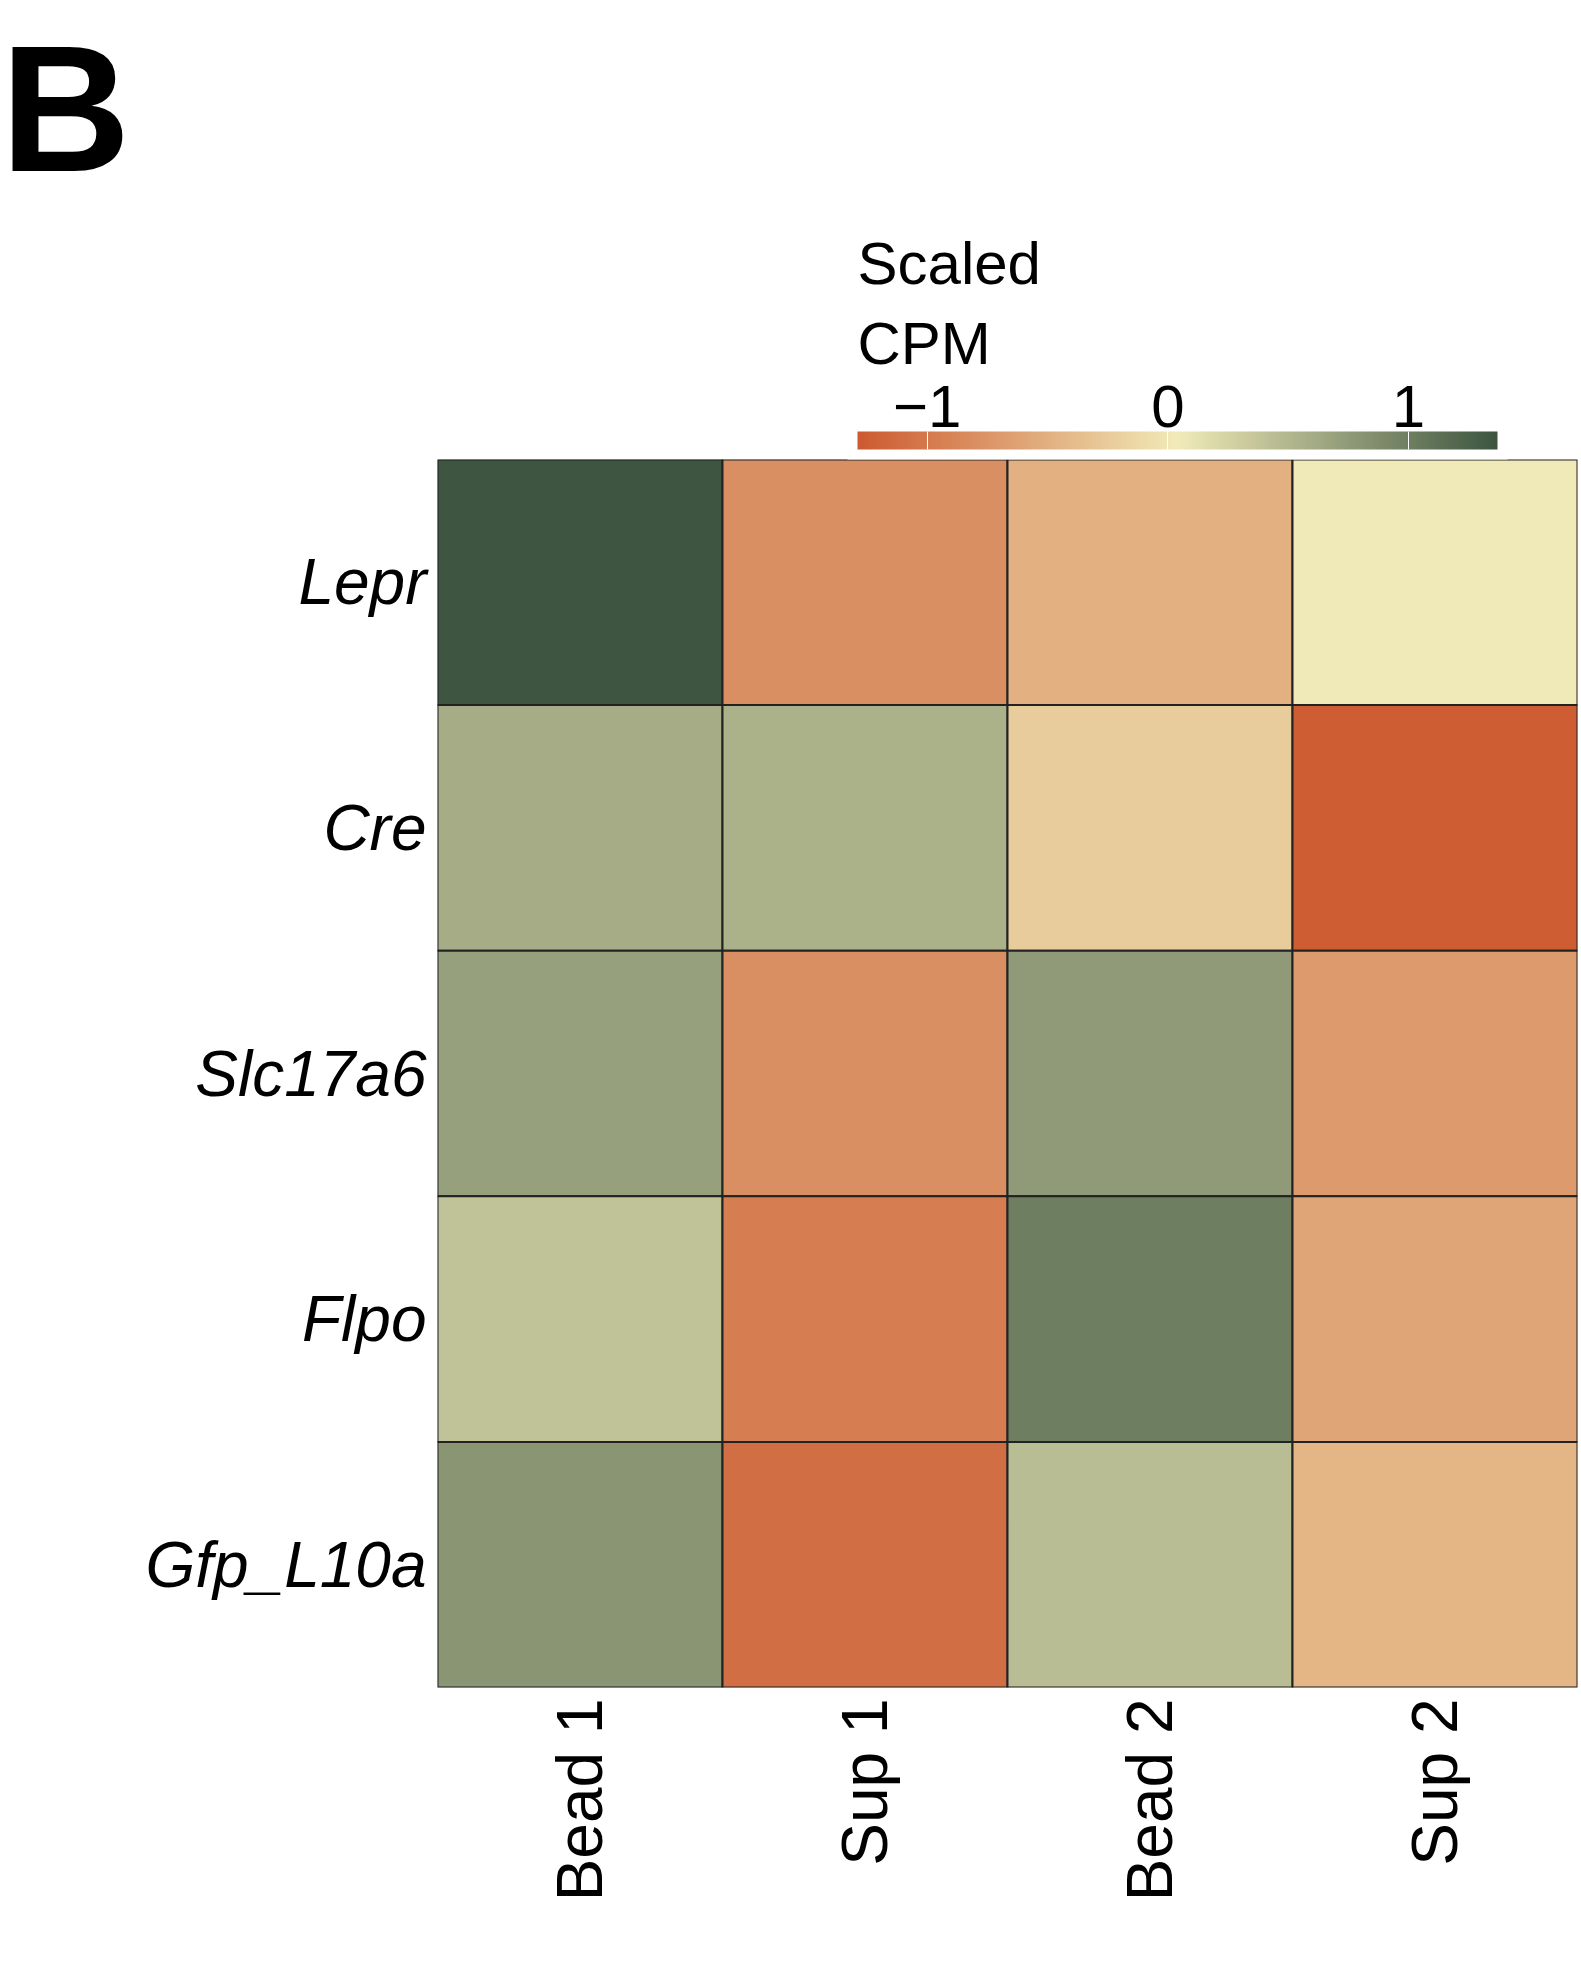 The image size is (1581, 1987). Describe the element at coordinates (1435, 1782) in the screenshot. I see `x-tick-label: Sup 2` at that location.